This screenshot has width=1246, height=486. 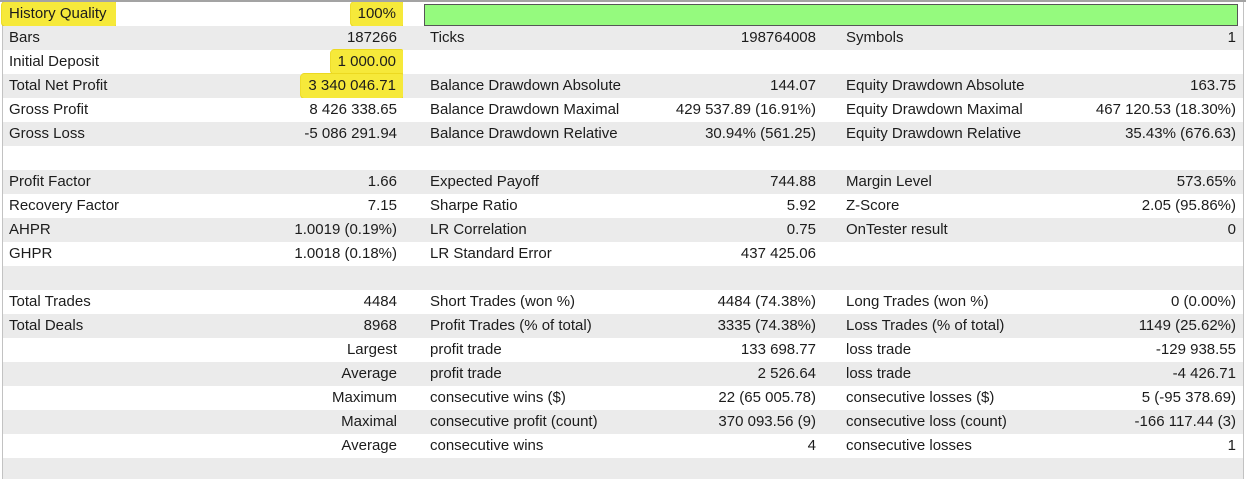 I want to click on metric-value: 4484 (74.38%), so click(x=766, y=301).